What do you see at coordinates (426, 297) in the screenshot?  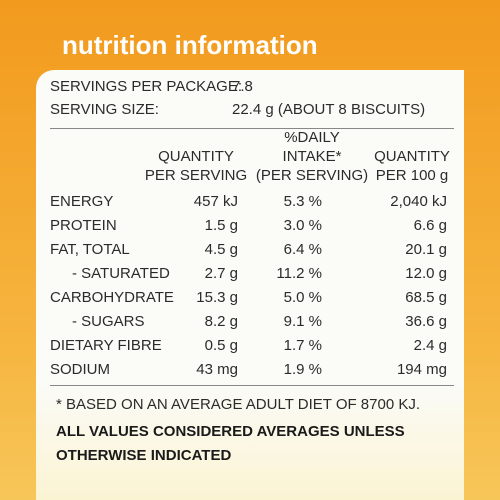 I see `cell: 68.5 g` at bounding box center [426, 297].